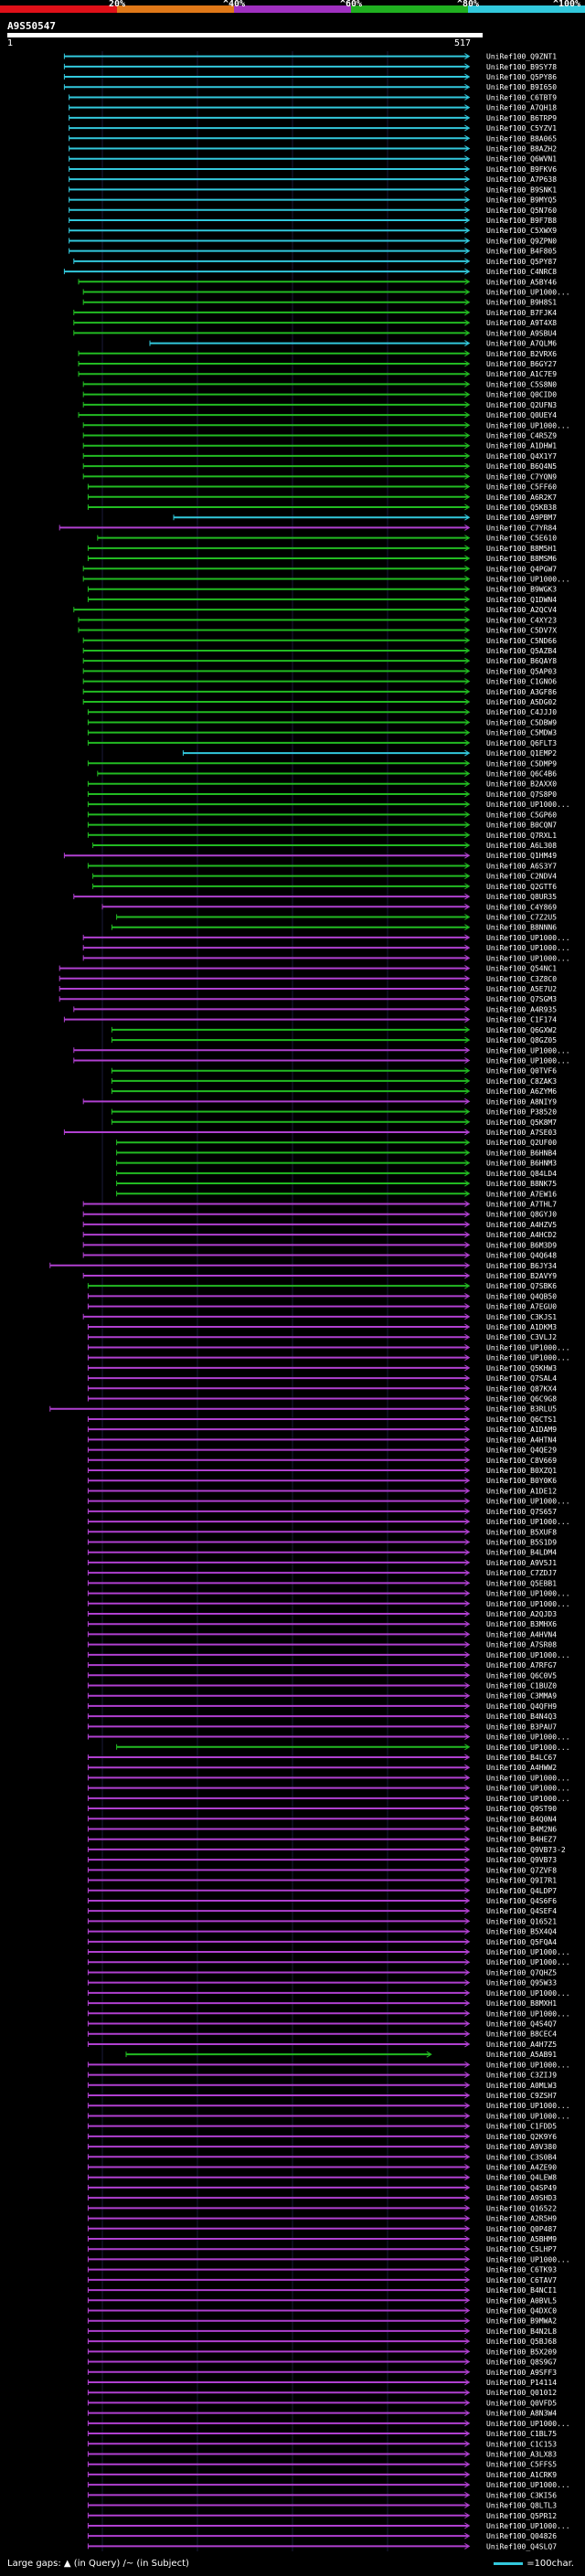  What do you see at coordinates (319, 456) in the screenshot?
I see `hit-row: UniRef100_Q4X1Y7` at bounding box center [319, 456].